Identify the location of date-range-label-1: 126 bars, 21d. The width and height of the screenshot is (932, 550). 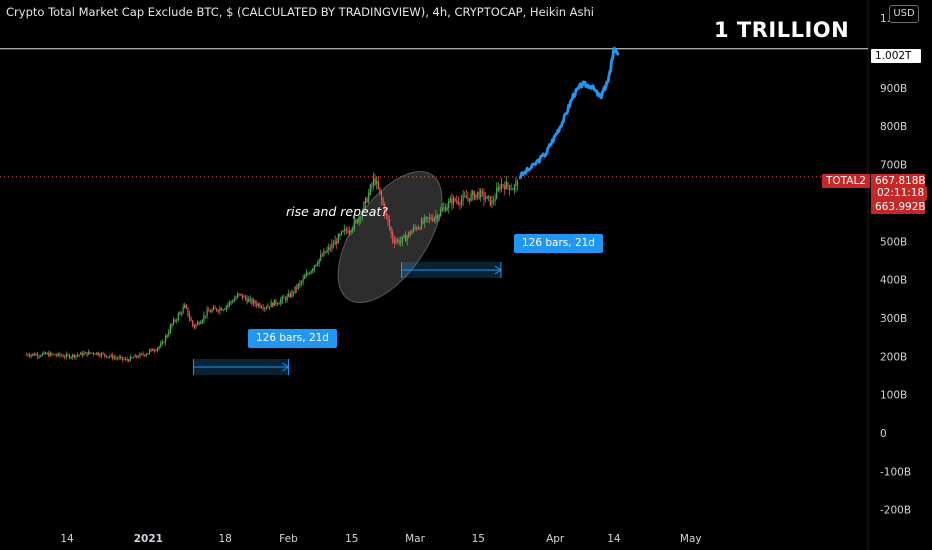
(292, 338).